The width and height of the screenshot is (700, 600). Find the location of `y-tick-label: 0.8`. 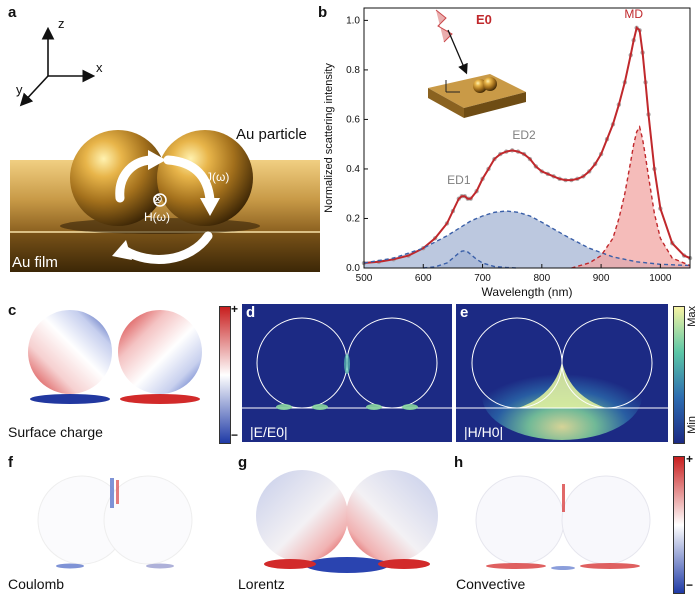

y-tick-label: 0.8 is located at coordinates (353, 70).